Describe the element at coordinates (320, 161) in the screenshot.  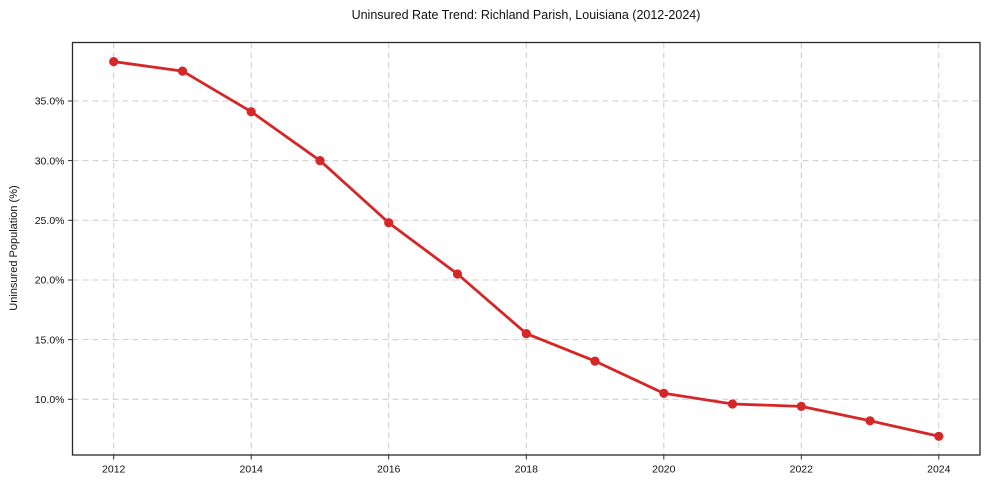
I see `data-point-2015` at that location.